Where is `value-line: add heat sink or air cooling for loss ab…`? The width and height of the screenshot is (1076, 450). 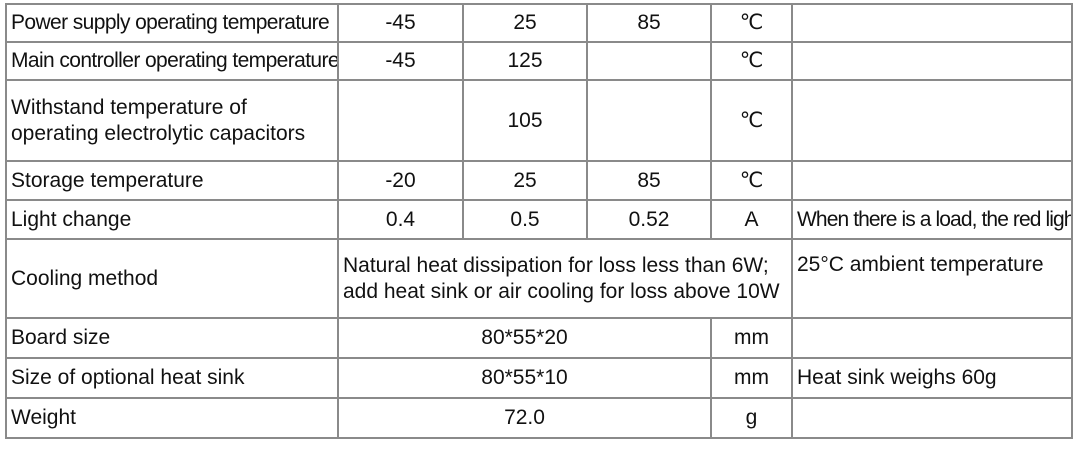
value-line: add heat sink or air cooling for loss ab… is located at coordinates (561, 291).